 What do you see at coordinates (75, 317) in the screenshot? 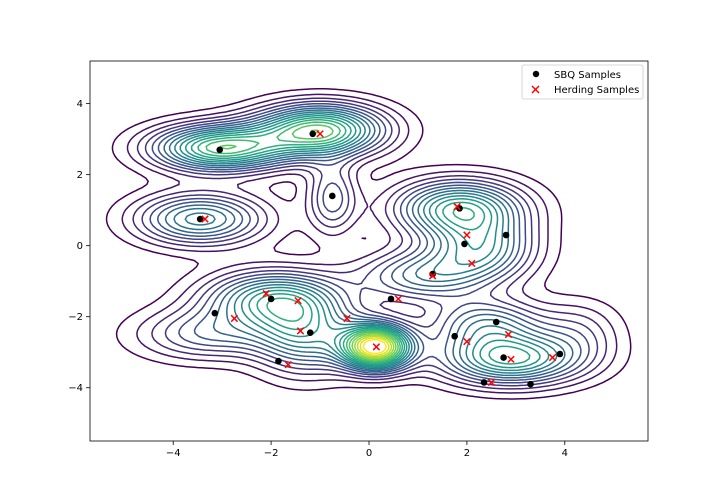
I see `y-tick-label: −2` at bounding box center [75, 317].